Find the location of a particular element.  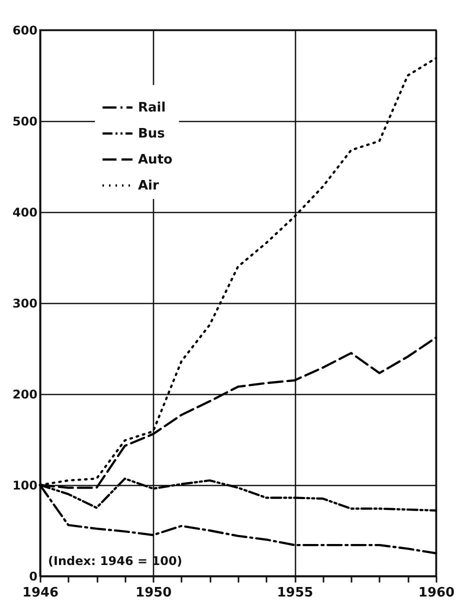

y-tick-label: 100 is located at coordinates (25, 485).